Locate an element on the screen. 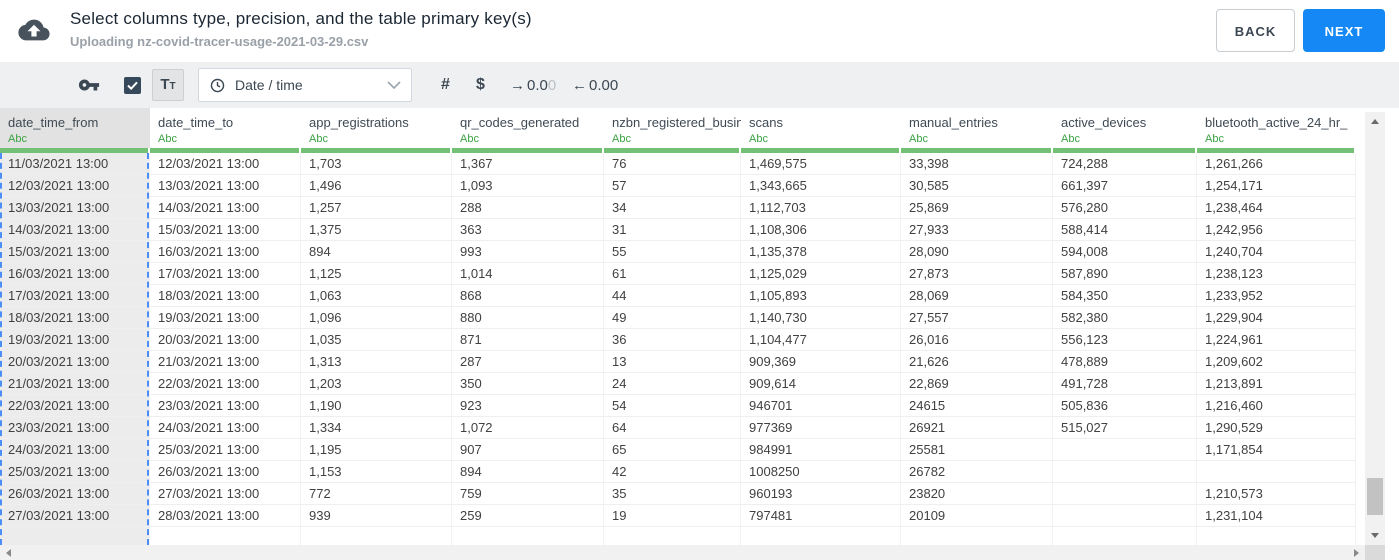  table-cell: 1,240,704 is located at coordinates (1276, 252).